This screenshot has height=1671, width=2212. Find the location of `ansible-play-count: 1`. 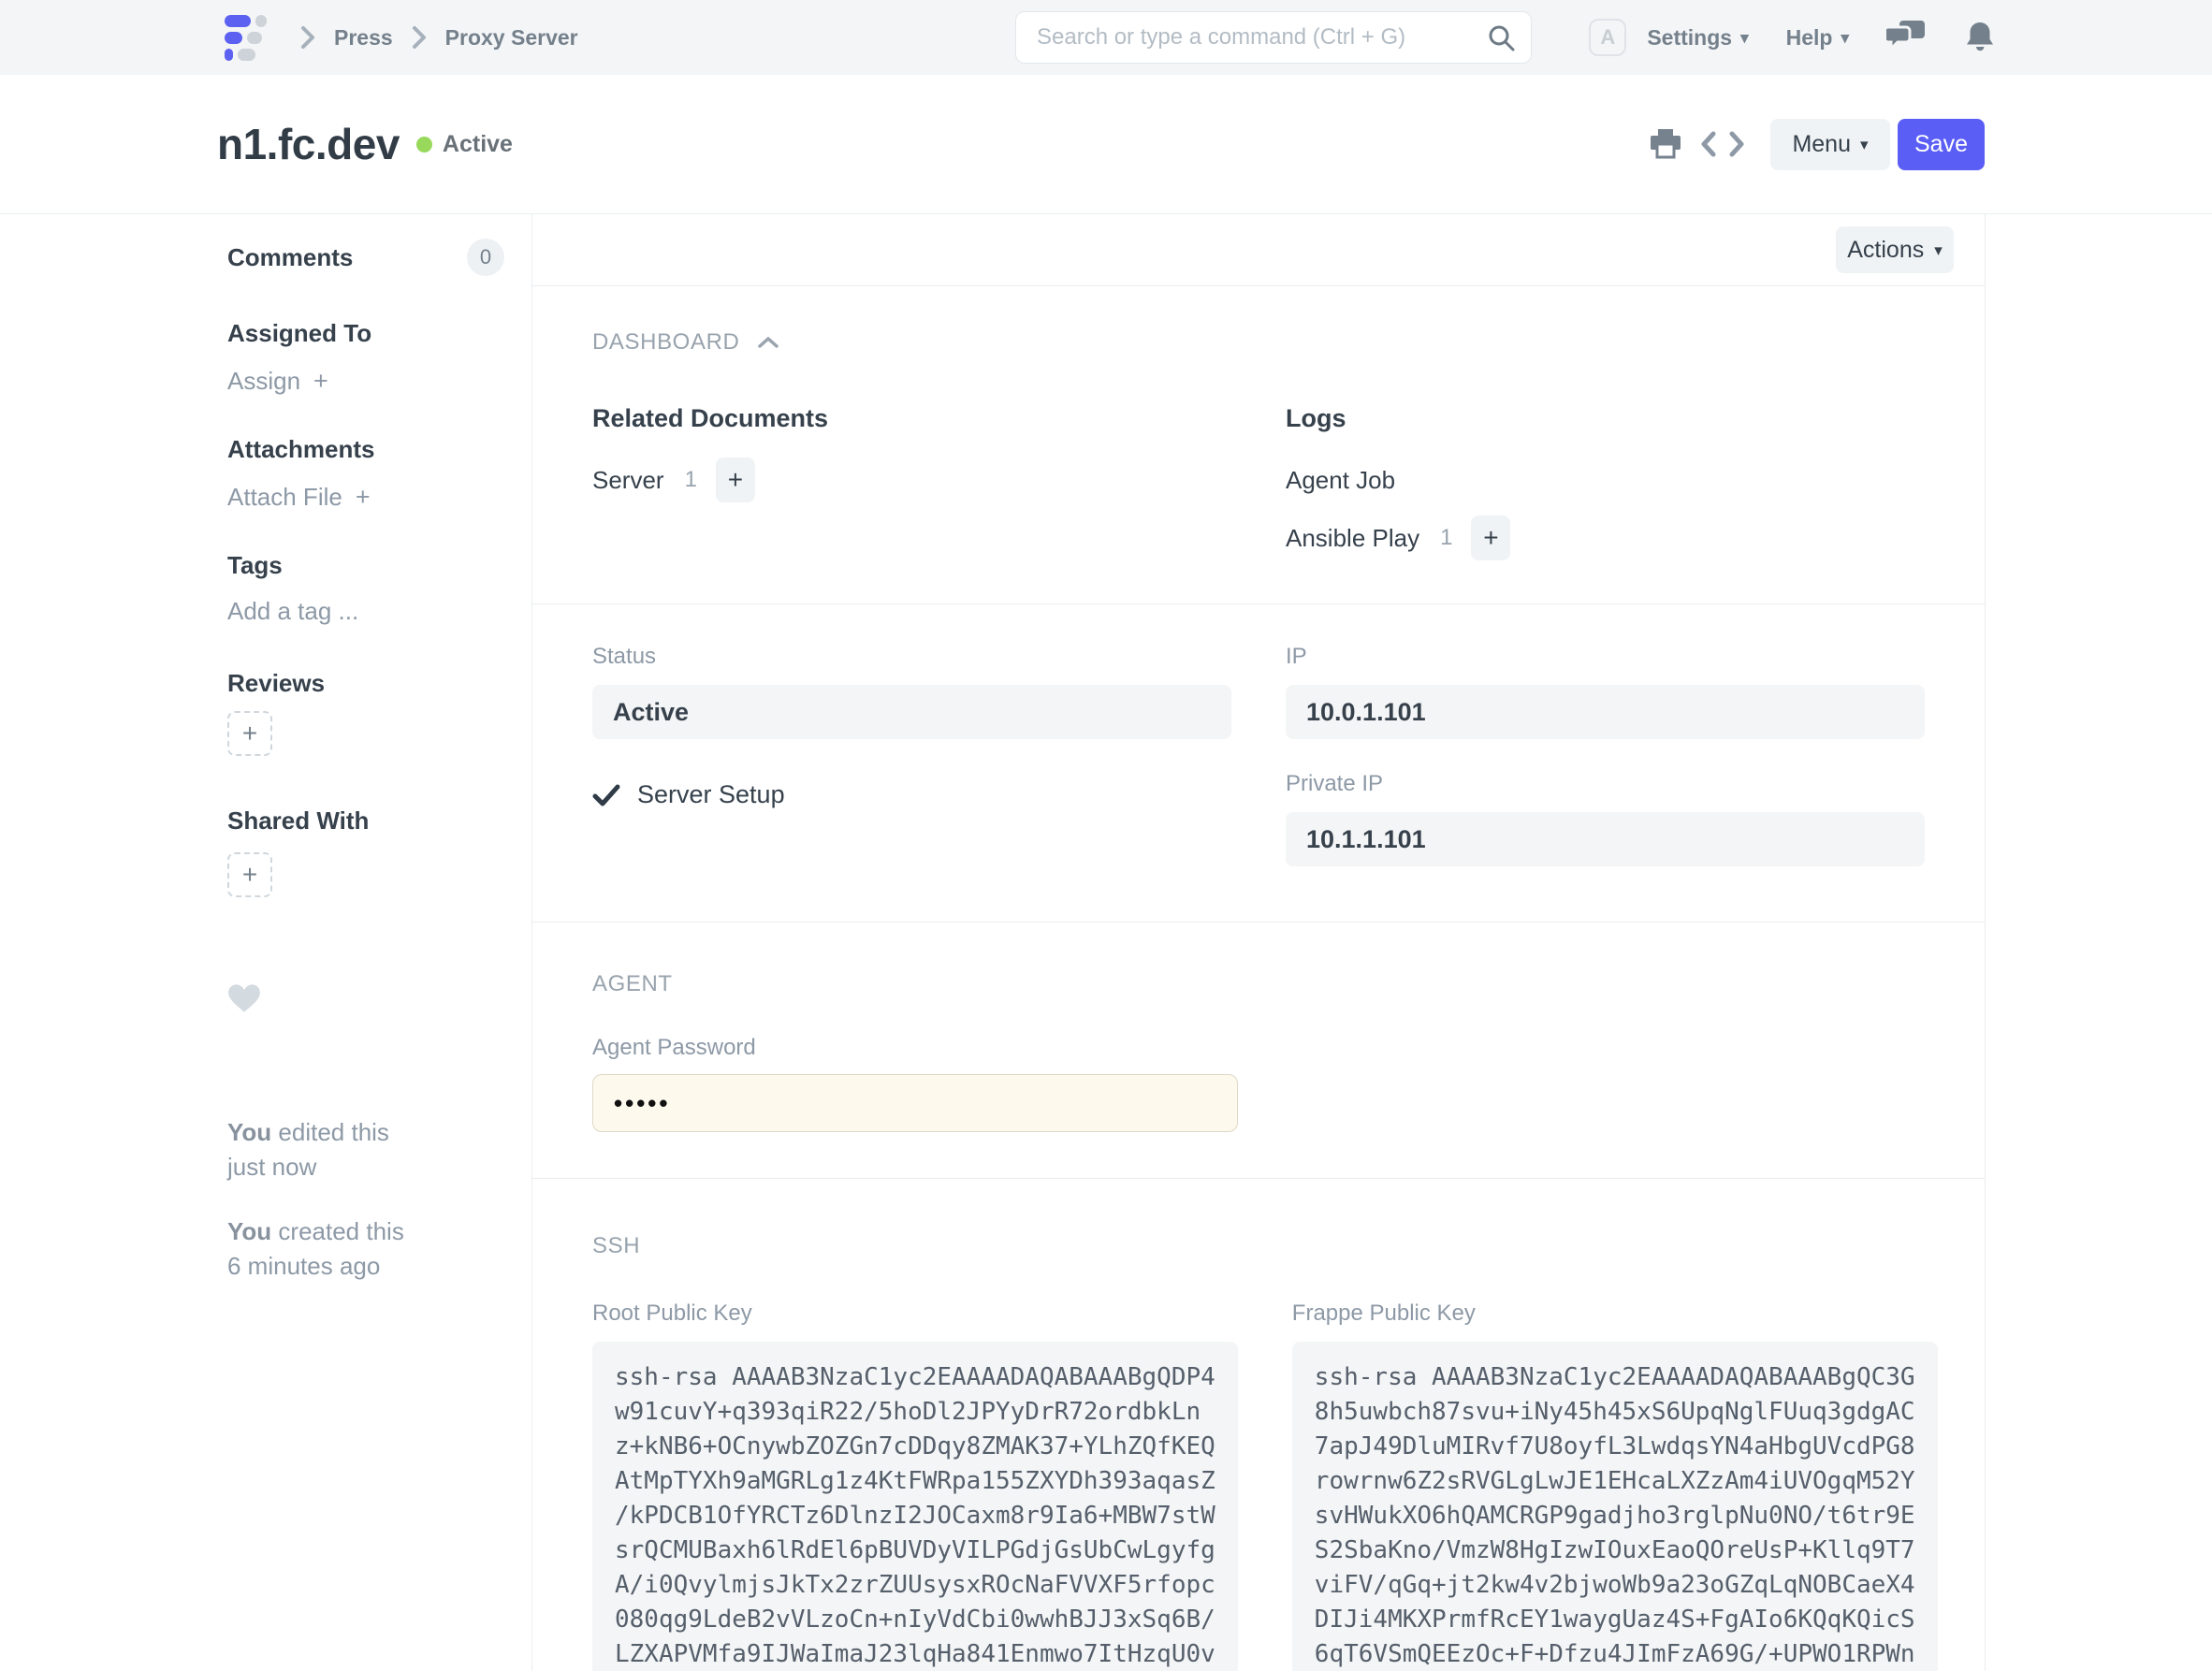

ansible-play-count: 1 is located at coordinates (1446, 537).